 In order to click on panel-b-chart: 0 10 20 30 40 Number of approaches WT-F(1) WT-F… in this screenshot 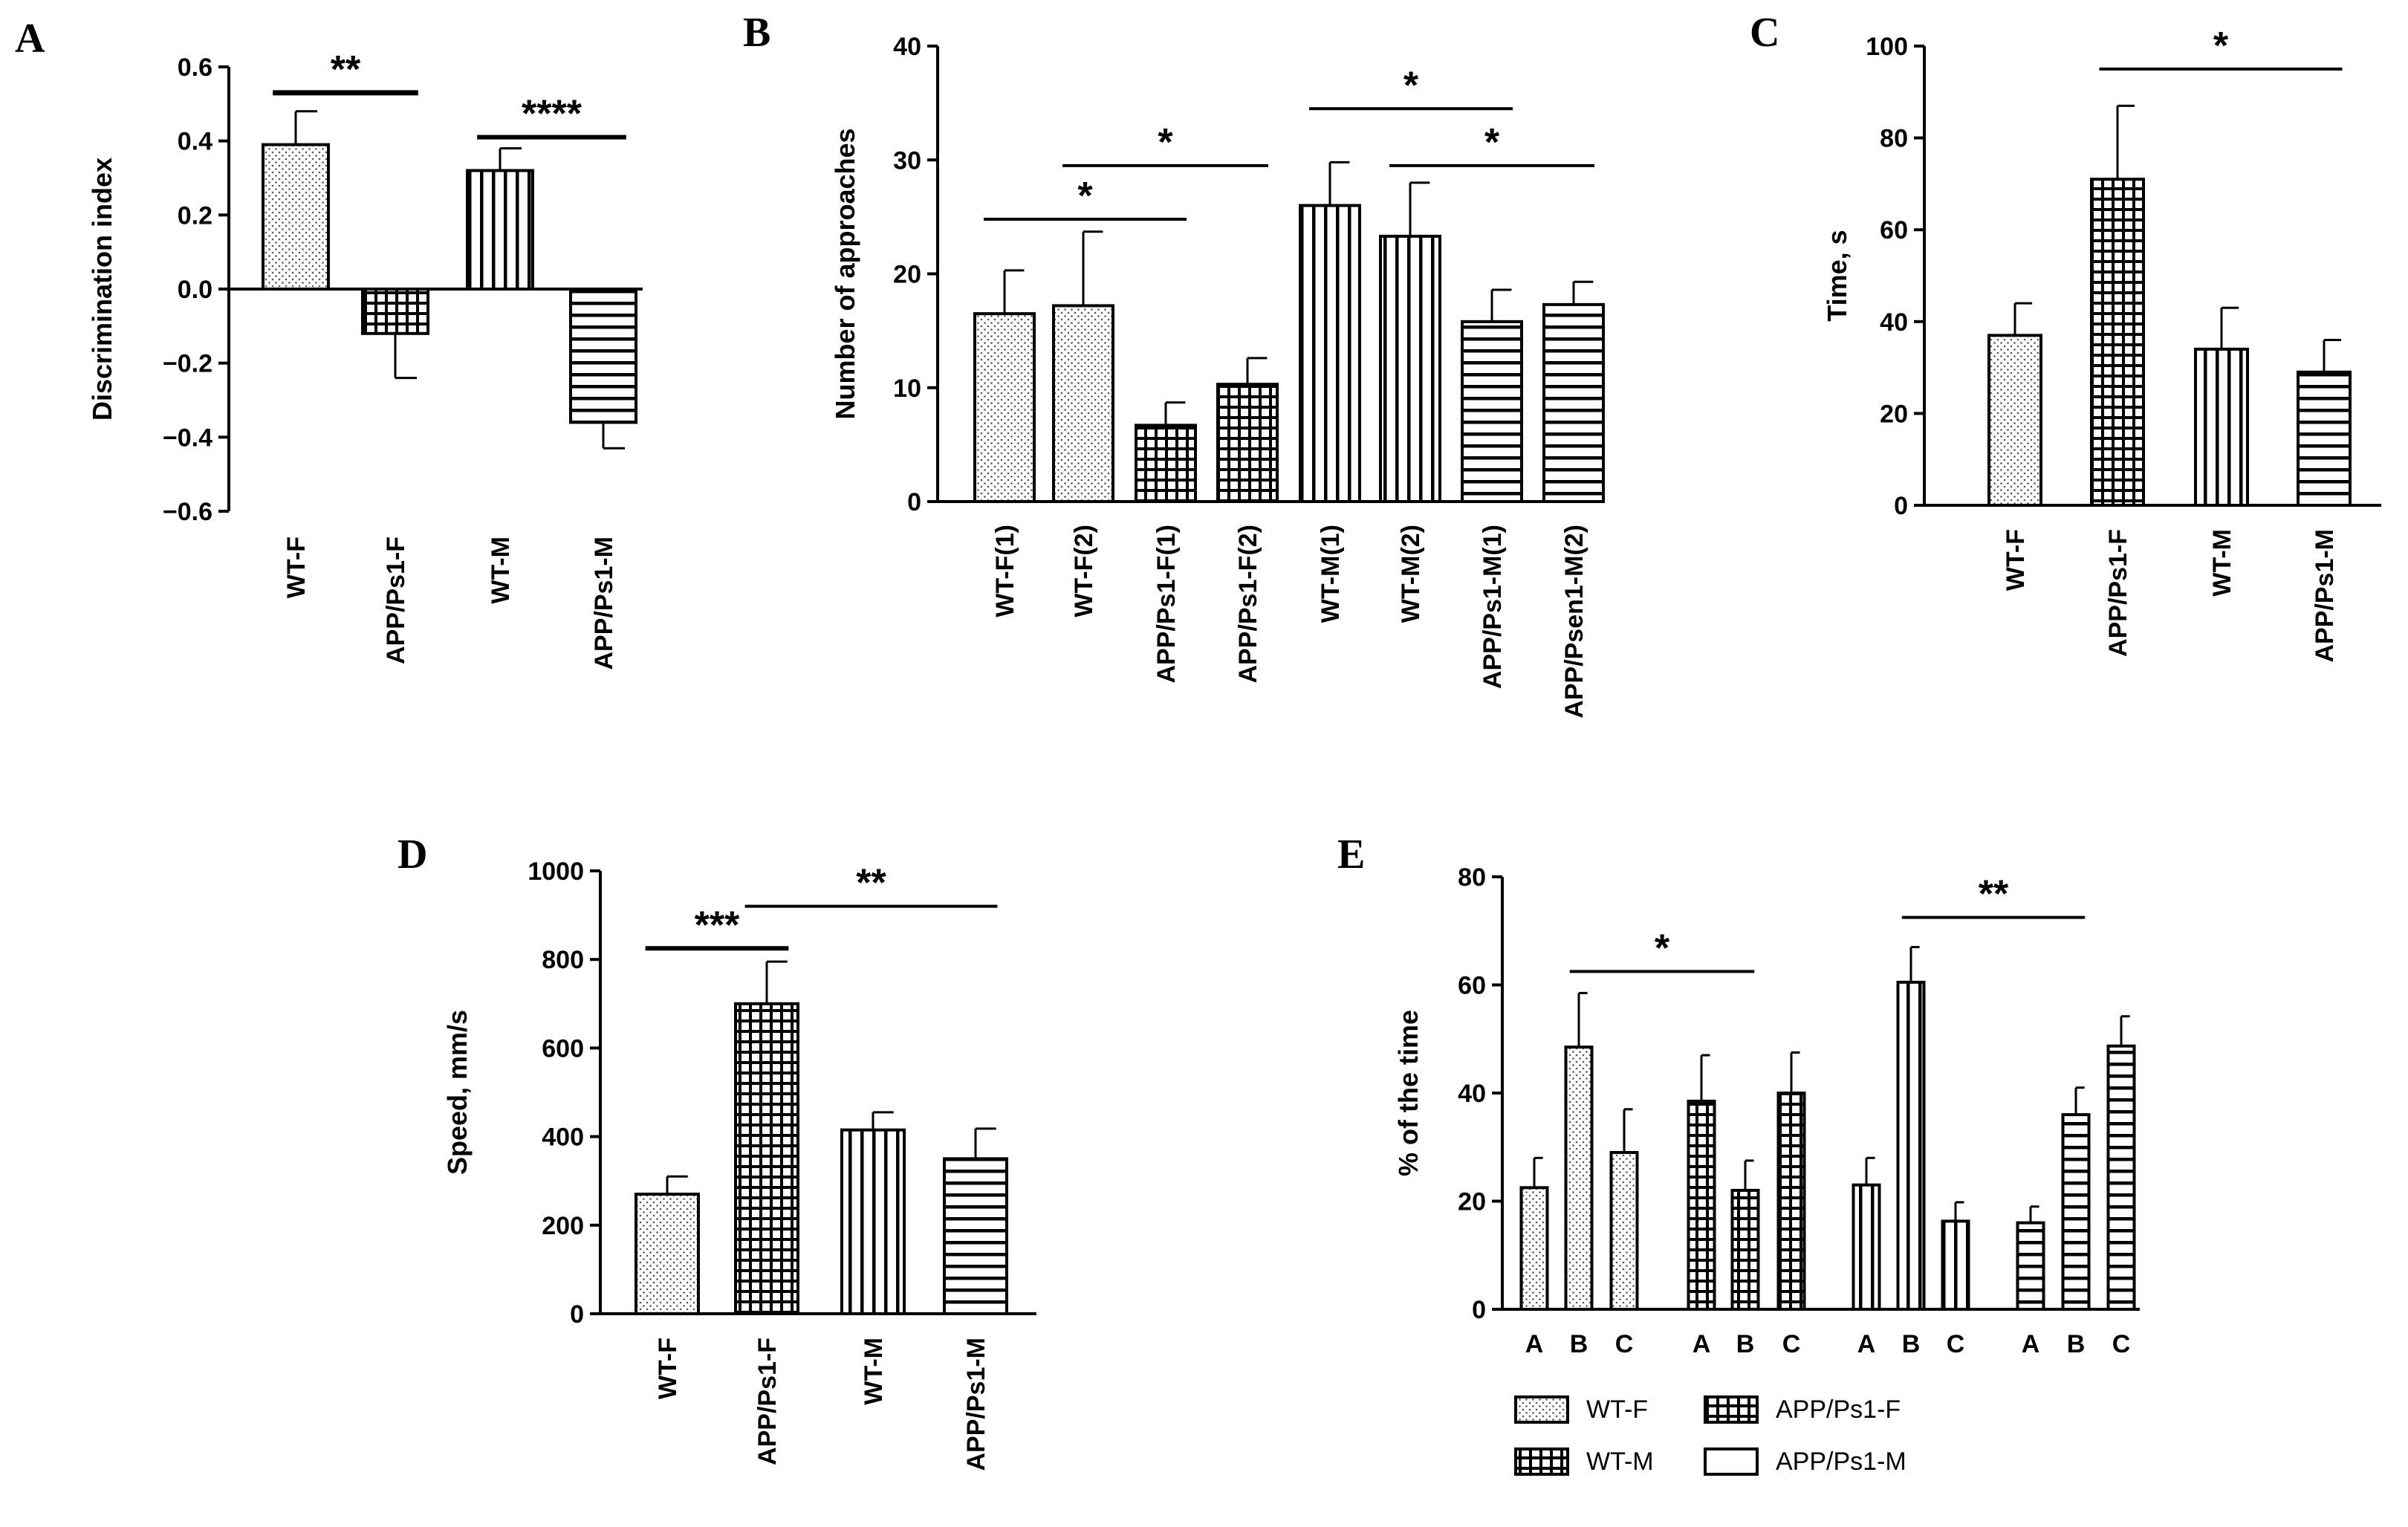, I will do `click(1217, 376)`.